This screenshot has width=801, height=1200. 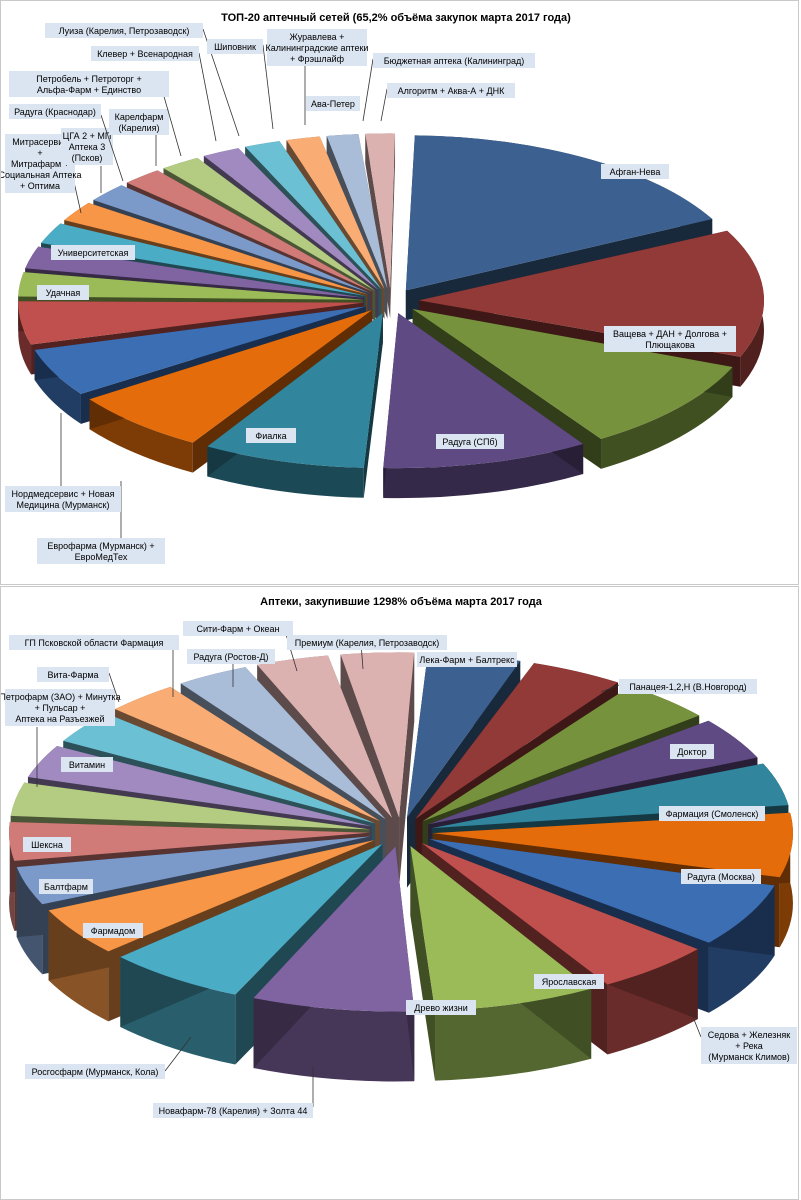 I want to click on bottom-label-15: Вита-Фарма, so click(x=78, y=685).